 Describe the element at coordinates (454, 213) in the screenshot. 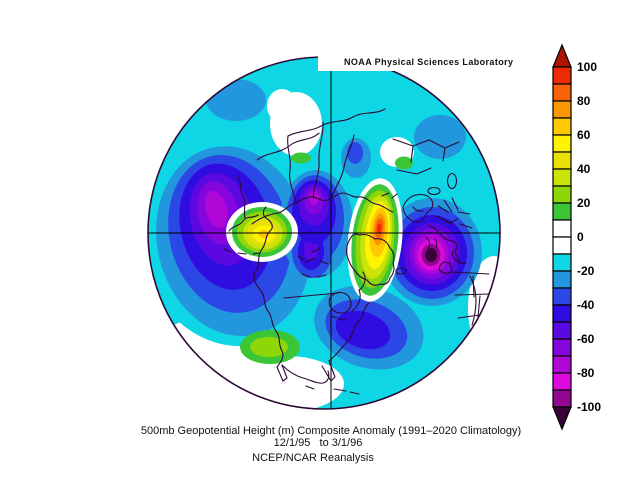

I see `europe-borders` at that location.